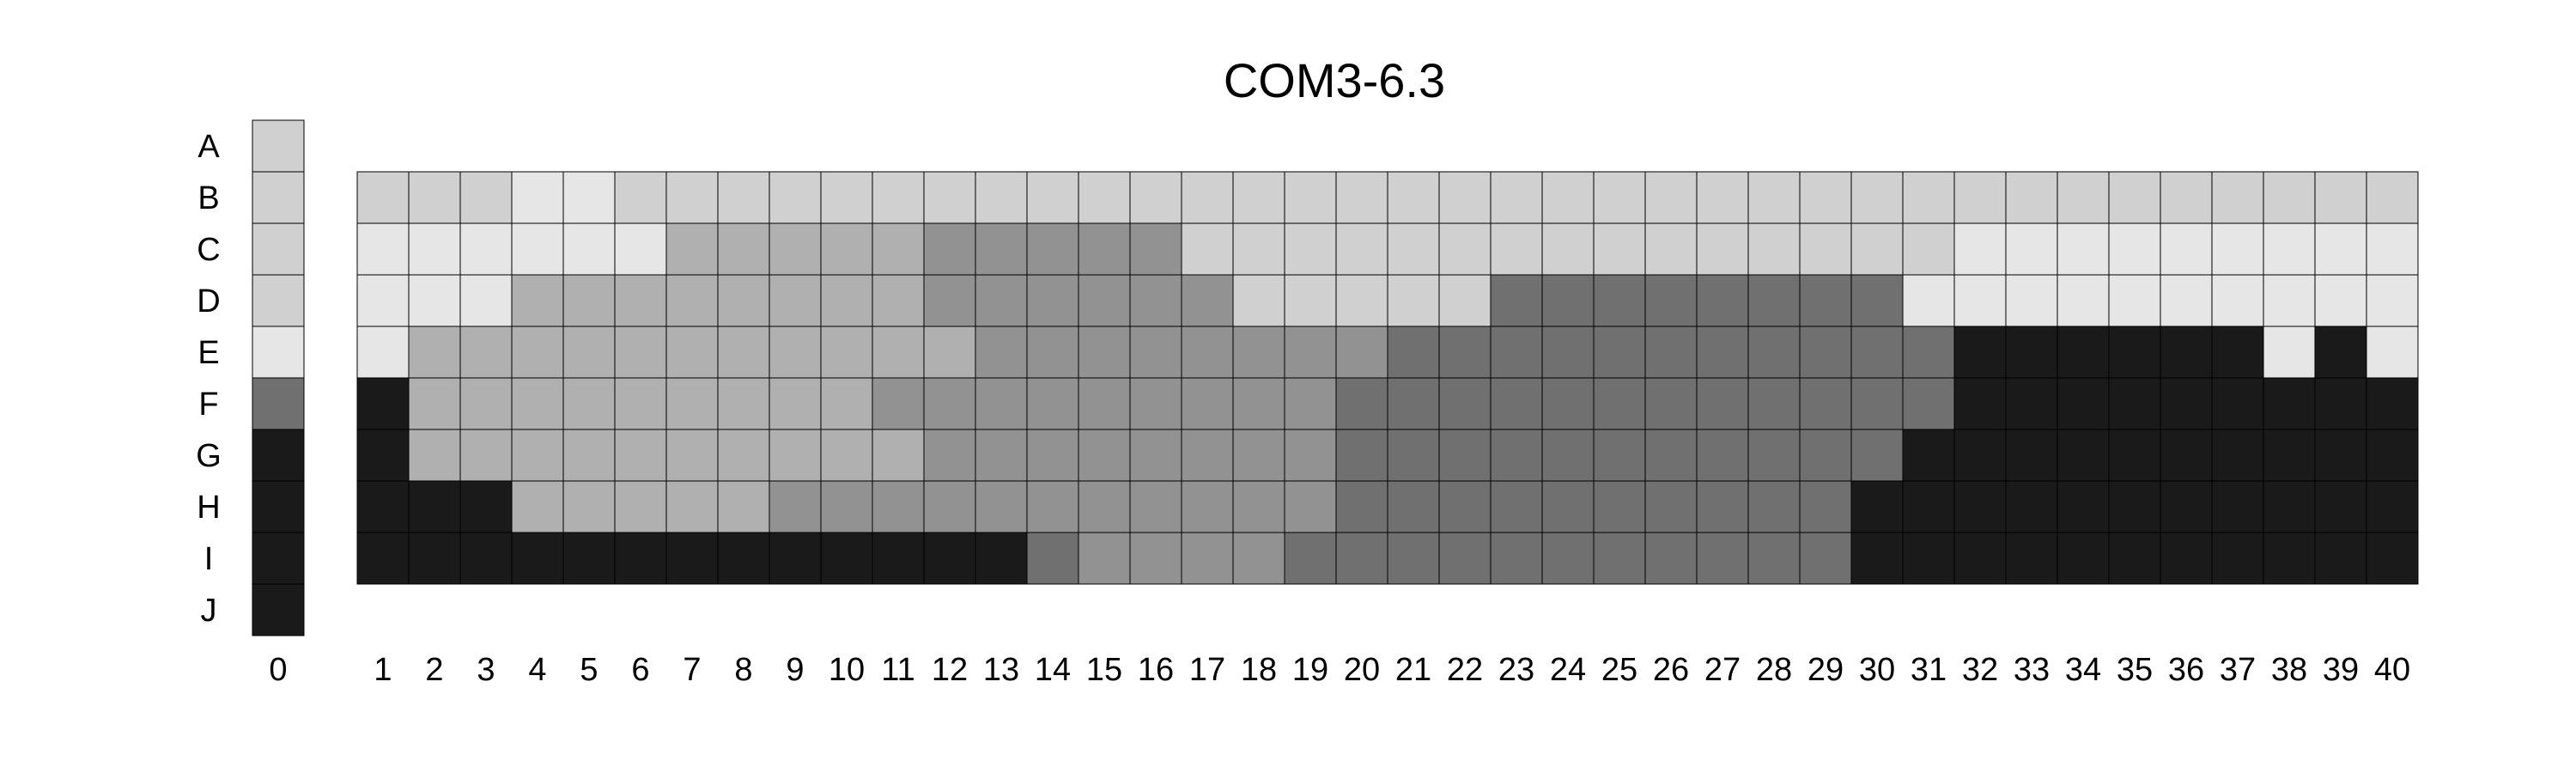 This screenshot has height=773, width=2576. What do you see at coordinates (208, 404) in the screenshot?
I see `row-label-f: F` at bounding box center [208, 404].